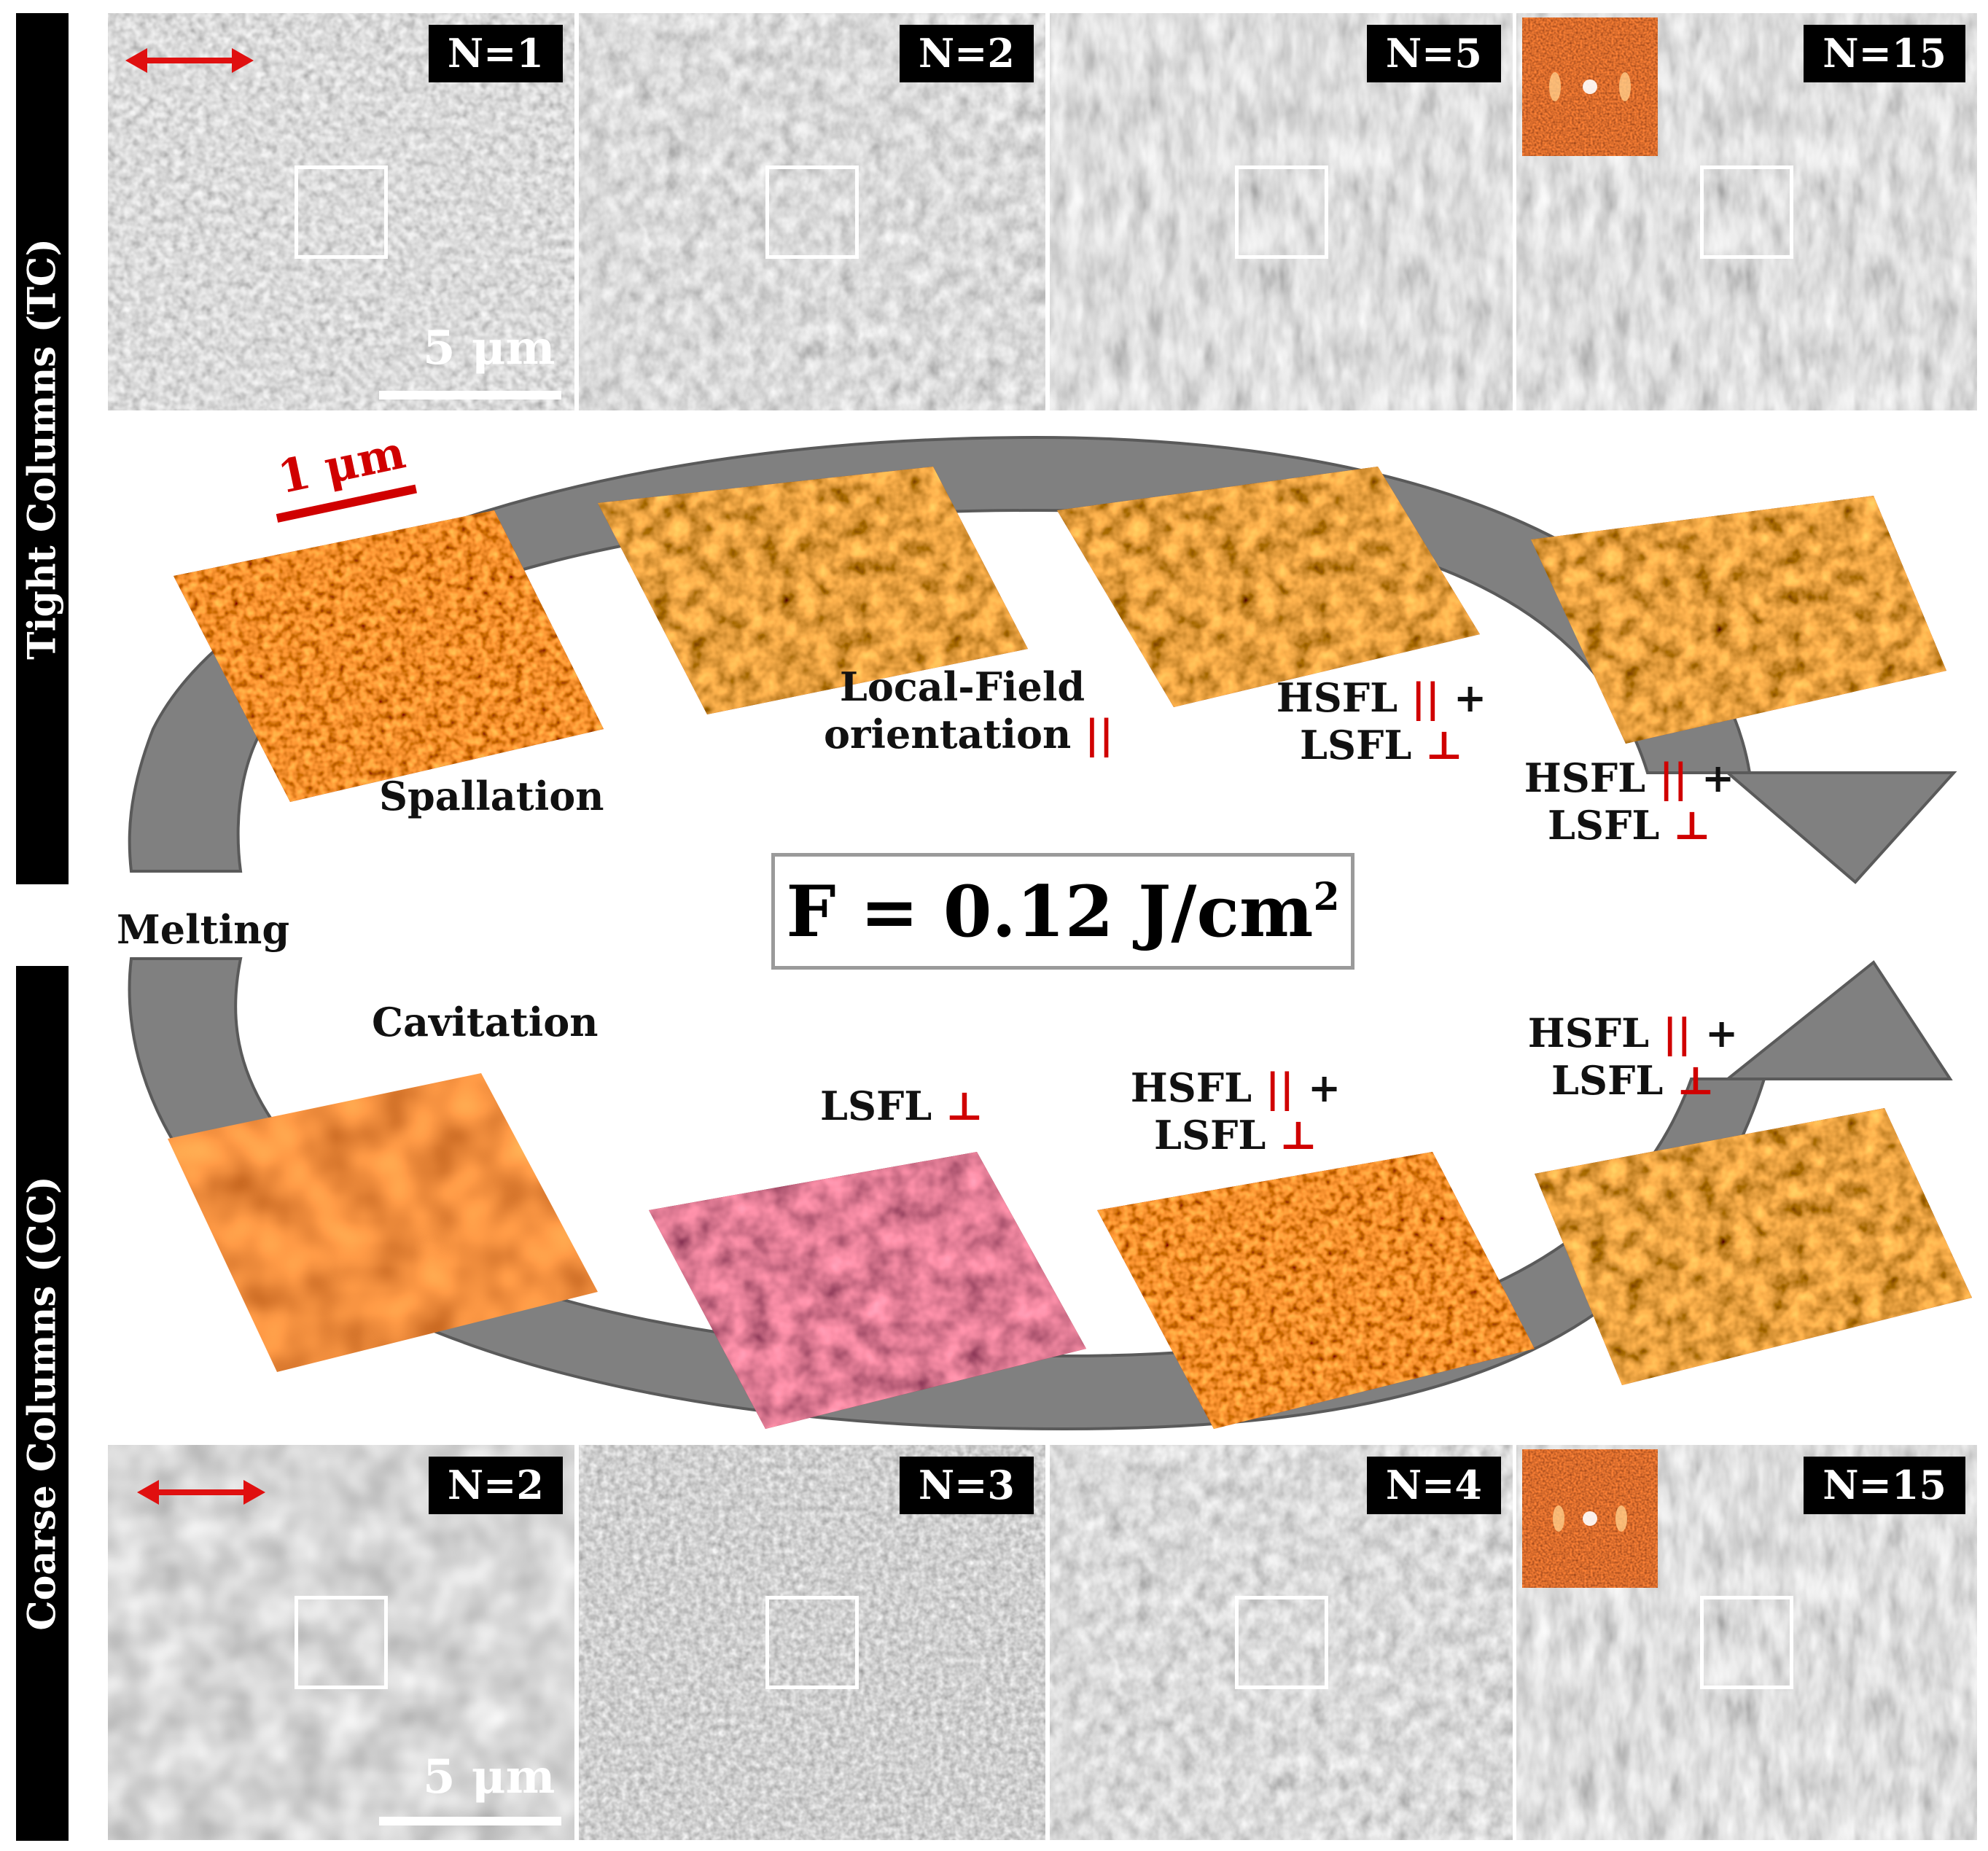 The image size is (1988, 1851). I want to click on sem-panel-tc-2: N=2, so click(812, 211).